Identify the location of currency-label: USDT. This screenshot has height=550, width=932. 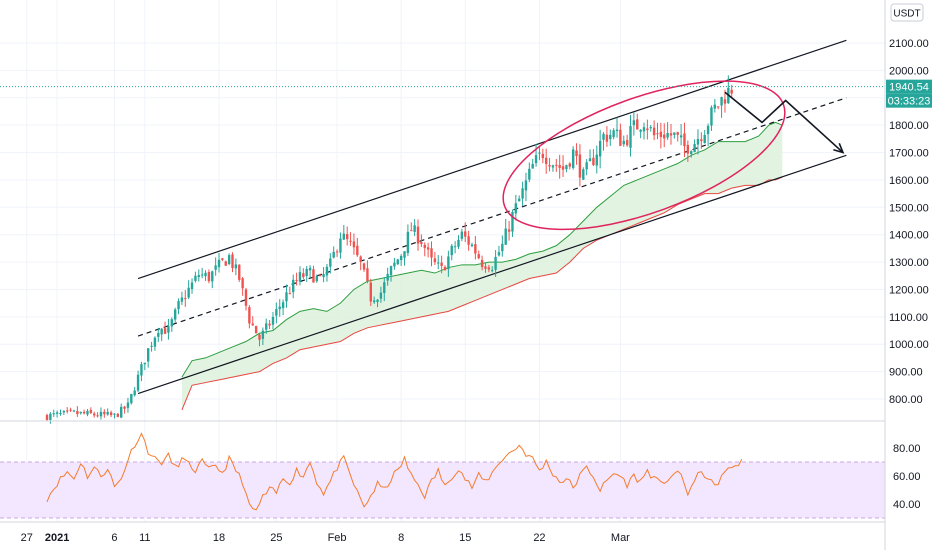
(906, 14).